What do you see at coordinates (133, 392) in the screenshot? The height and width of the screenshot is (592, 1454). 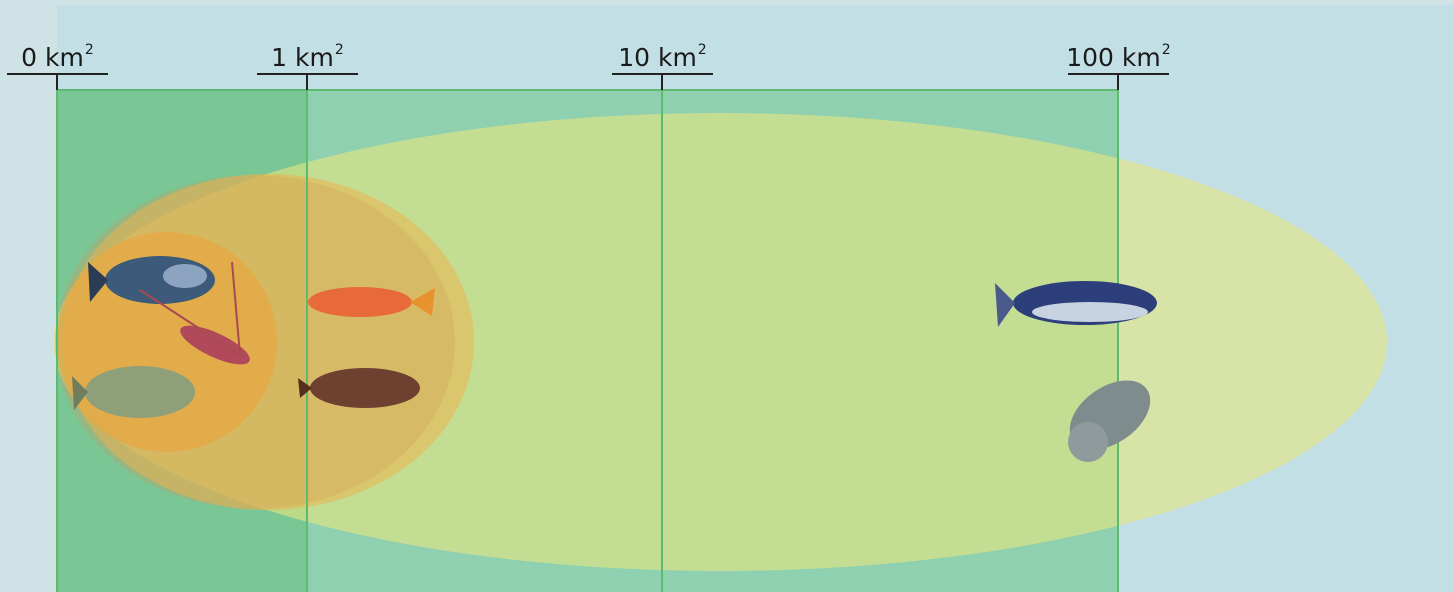 I see `jack-fish` at bounding box center [133, 392].